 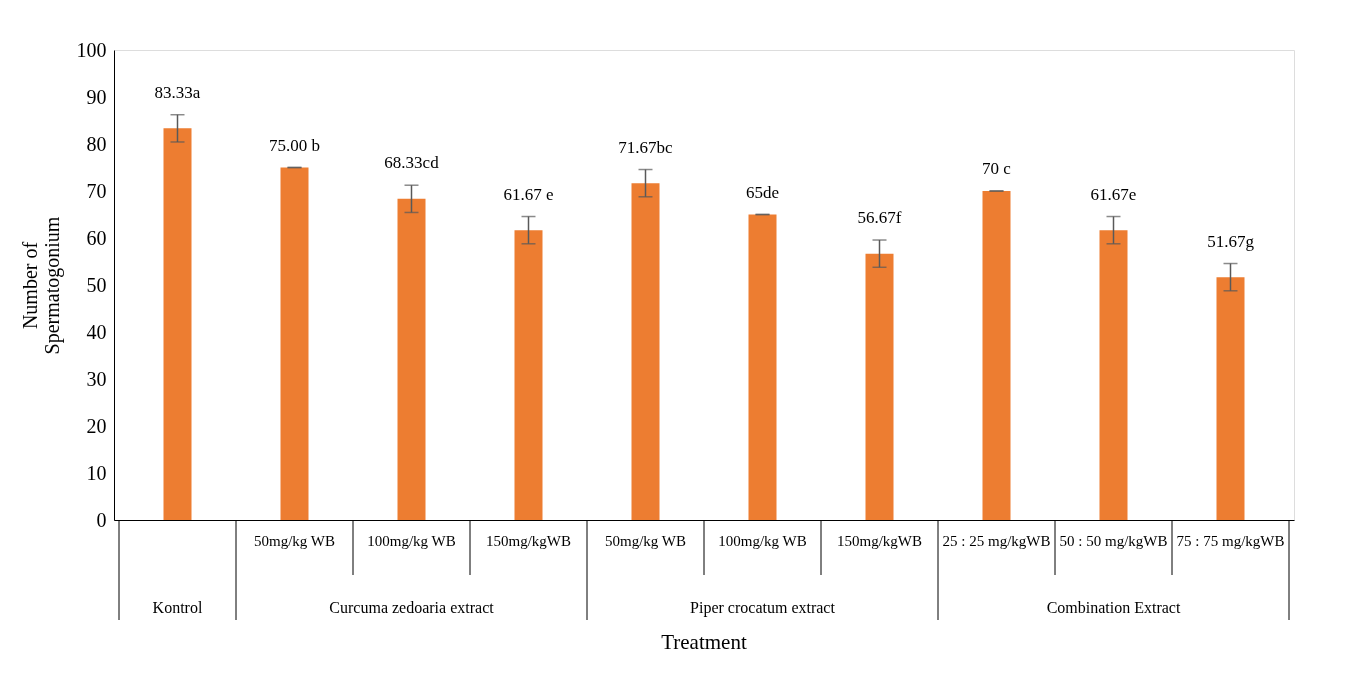 I want to click on data-label: 61.67e, so click(x=1113, y=194).